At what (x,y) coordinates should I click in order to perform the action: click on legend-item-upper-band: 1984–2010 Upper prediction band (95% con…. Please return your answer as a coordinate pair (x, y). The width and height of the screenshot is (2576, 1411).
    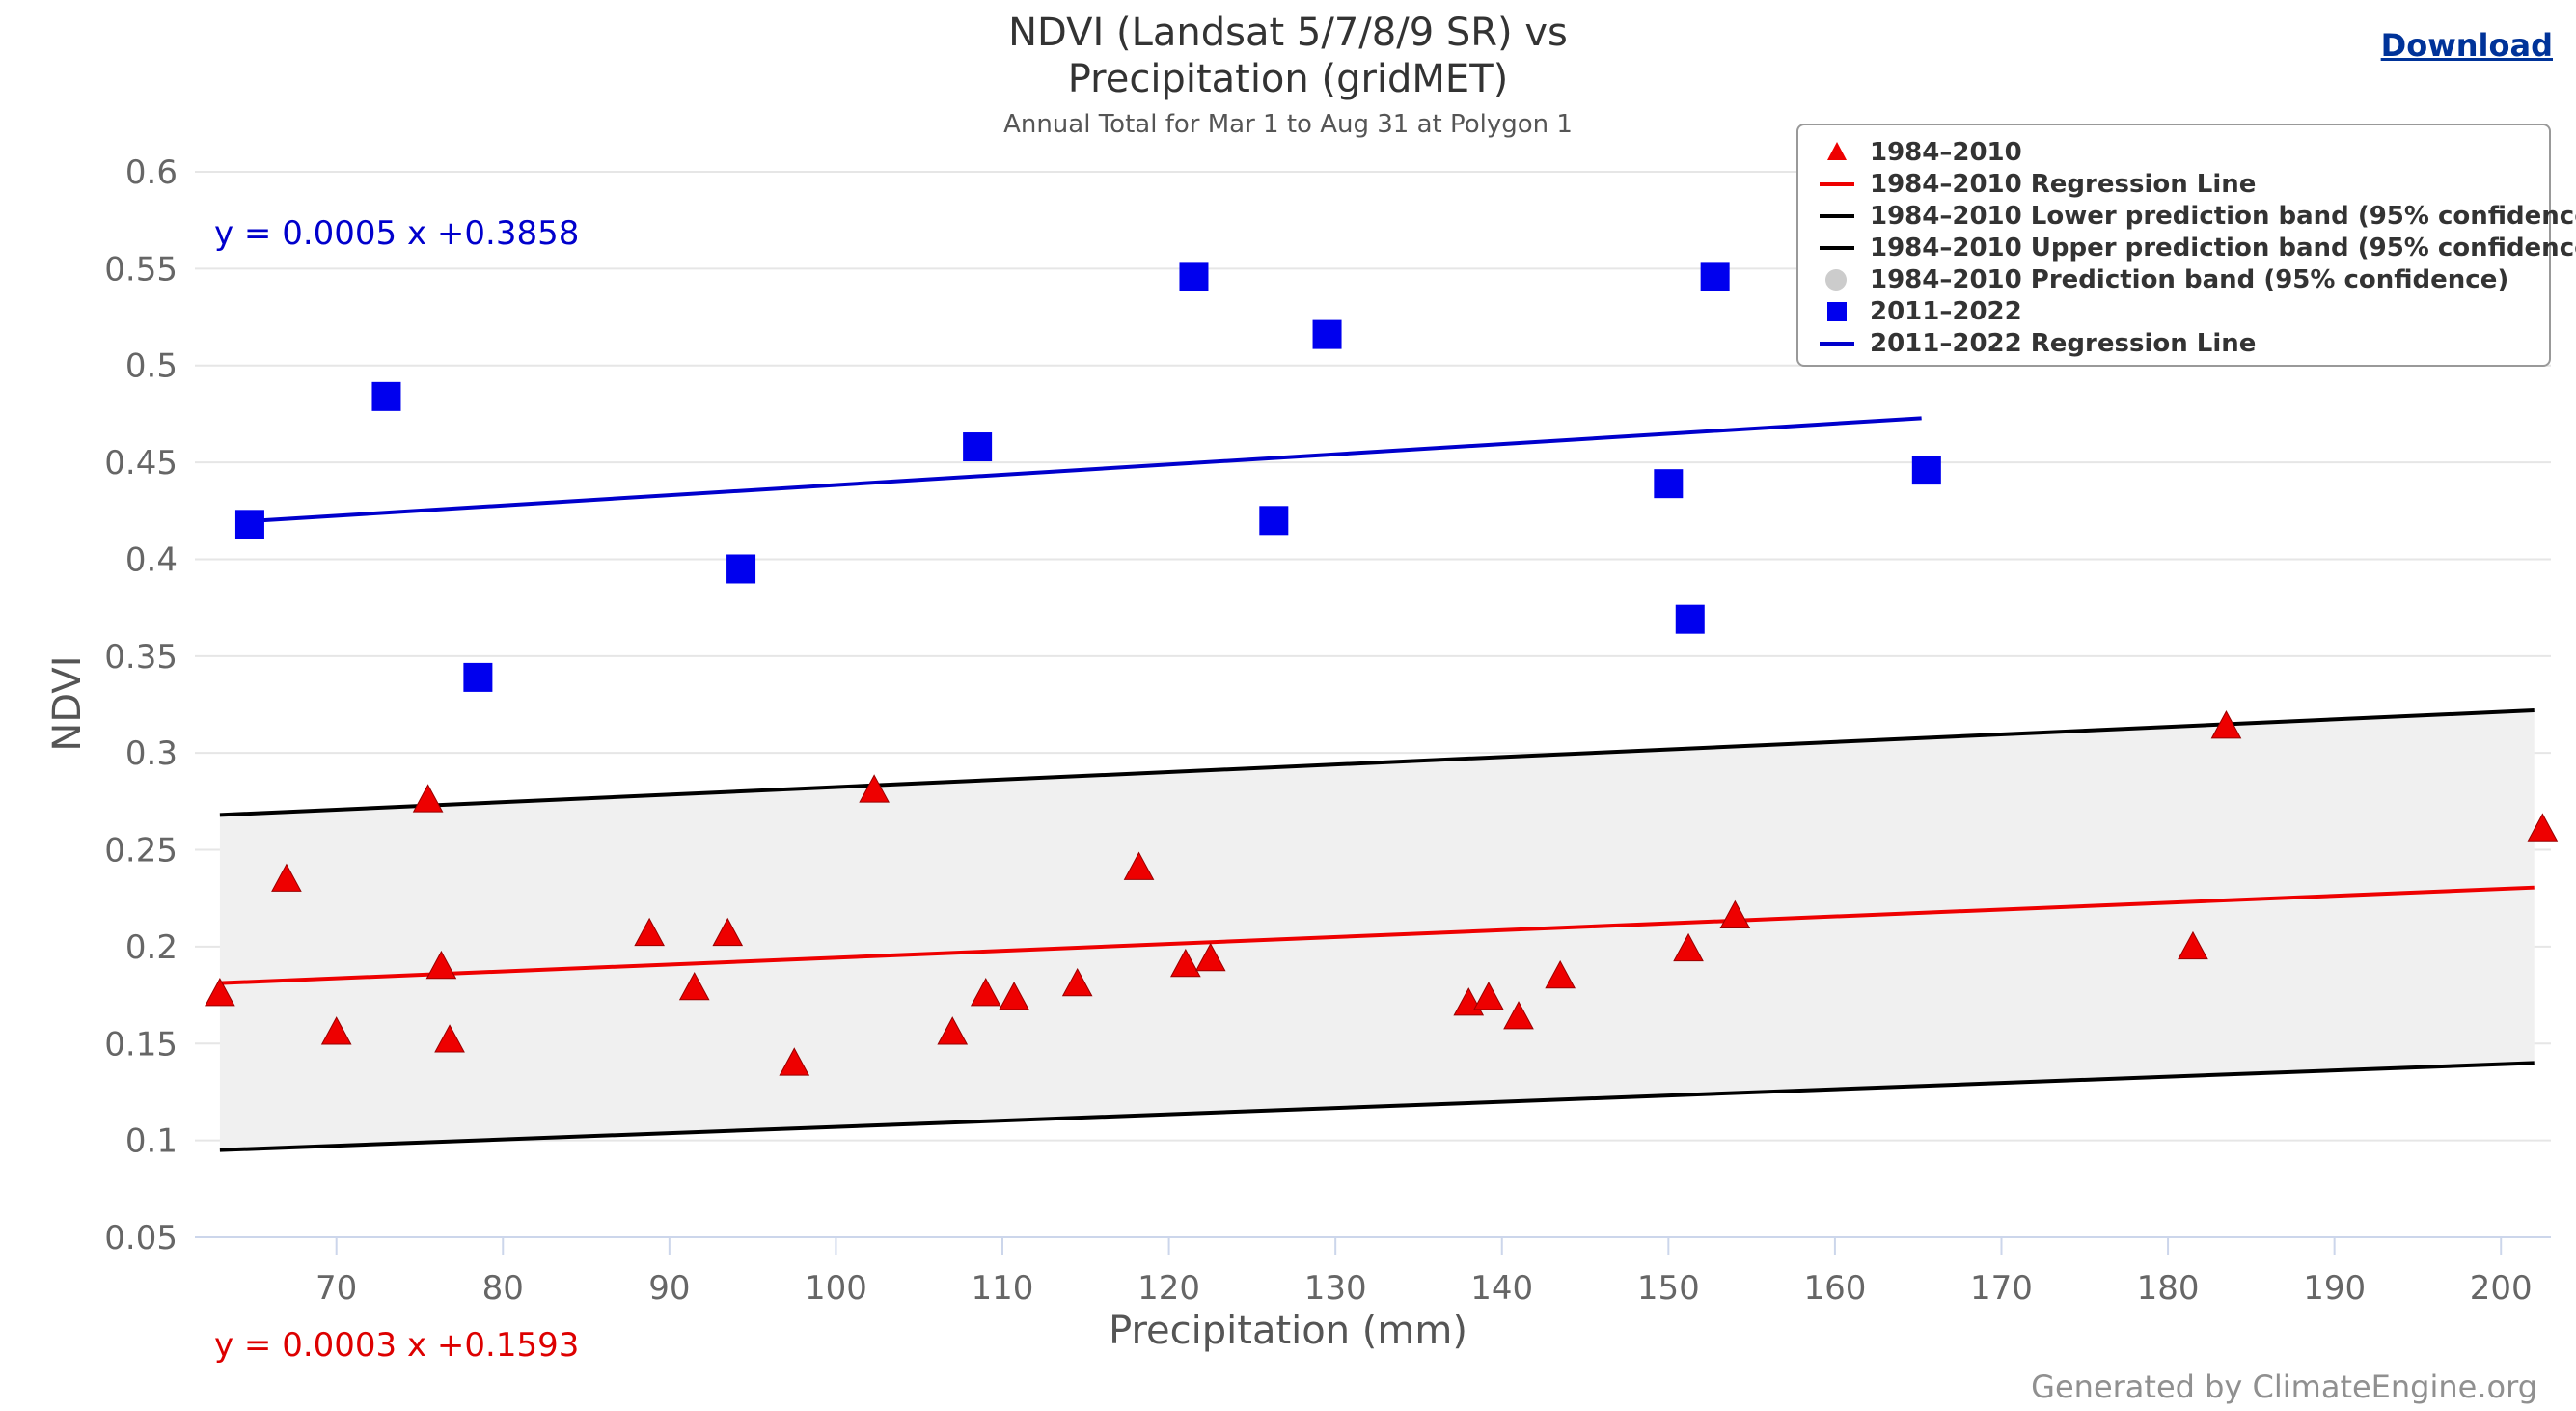
    Looking at the image, I should click on (2196, 248).